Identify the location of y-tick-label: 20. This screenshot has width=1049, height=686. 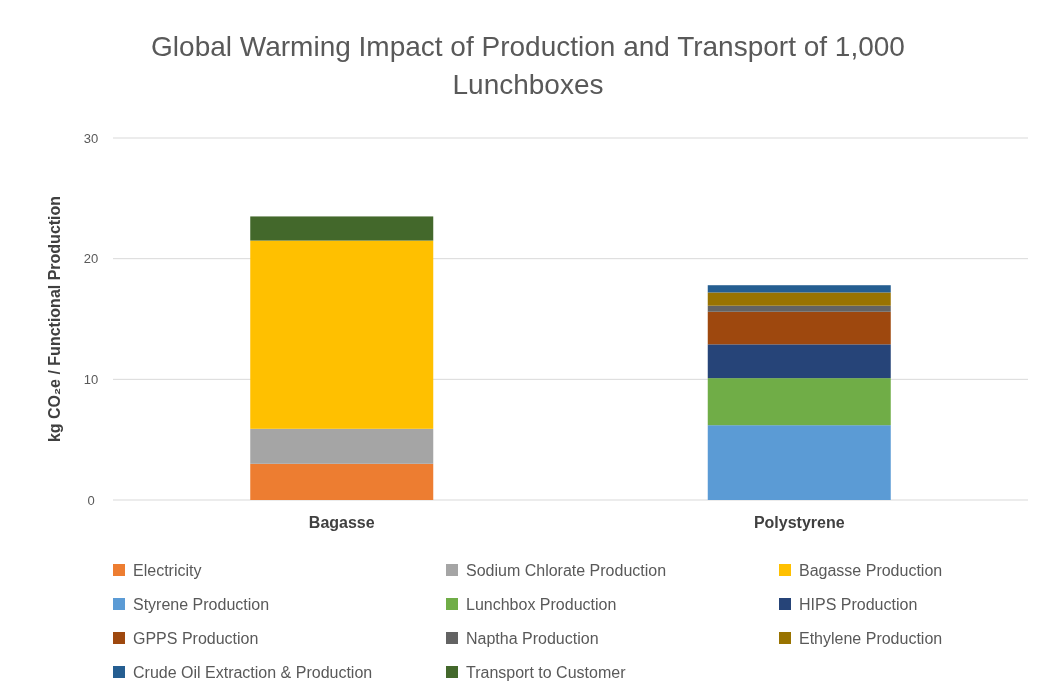
(91, 259).